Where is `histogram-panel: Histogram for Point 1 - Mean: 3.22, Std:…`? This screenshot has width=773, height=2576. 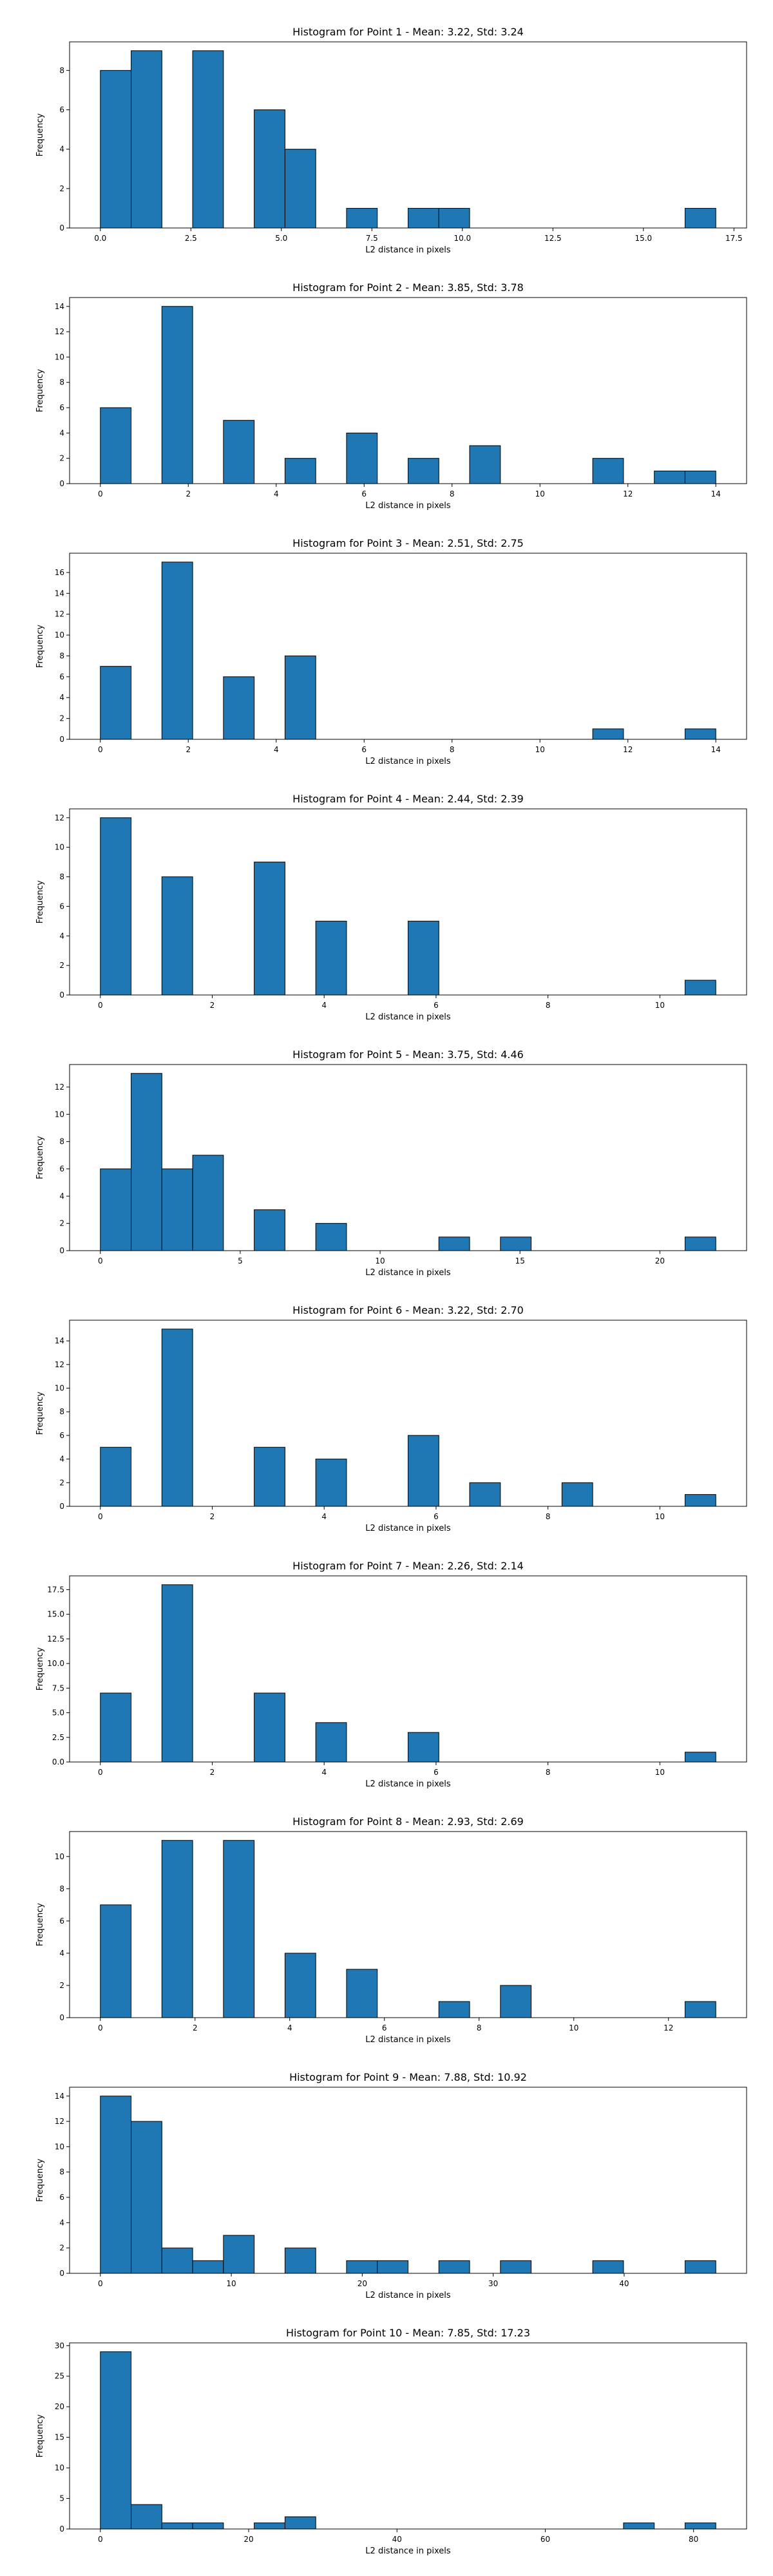
histogram-panel: Histogram for Point 1 - Mean: 3.22, Std:… is located at coordinates (391, 140).